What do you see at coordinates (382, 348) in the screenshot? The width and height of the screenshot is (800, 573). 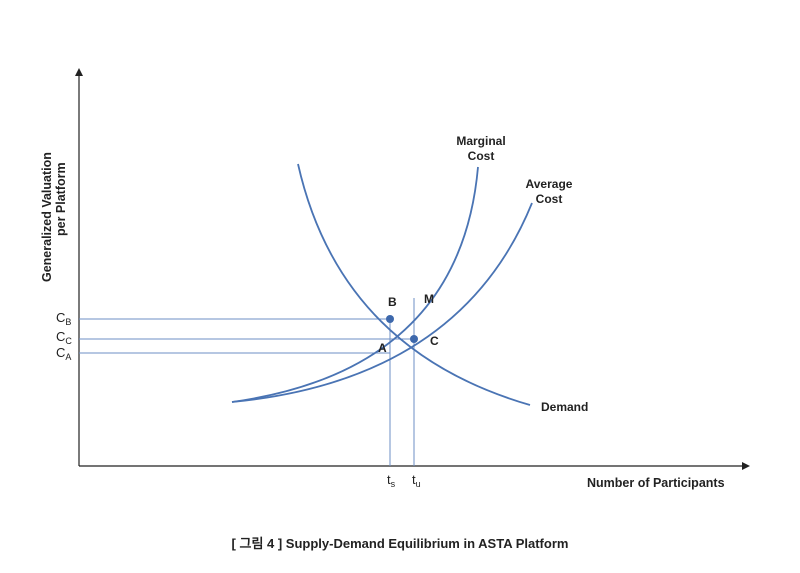 I see `point-a-label: A` at bounding box center [382, 348].